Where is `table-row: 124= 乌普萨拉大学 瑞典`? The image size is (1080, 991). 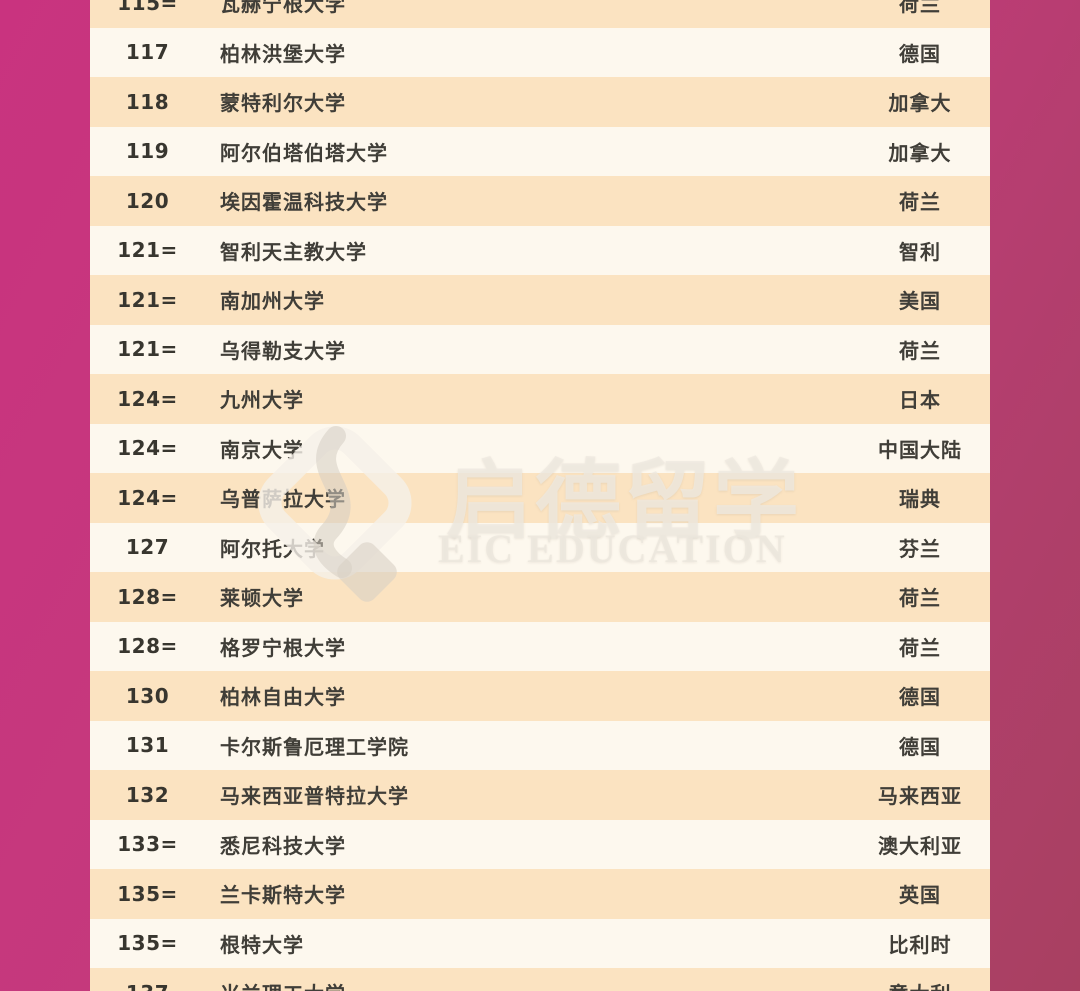 table-row: 124= 乌普萨拉大学 瑞典 is located at coordinates (540, 498).